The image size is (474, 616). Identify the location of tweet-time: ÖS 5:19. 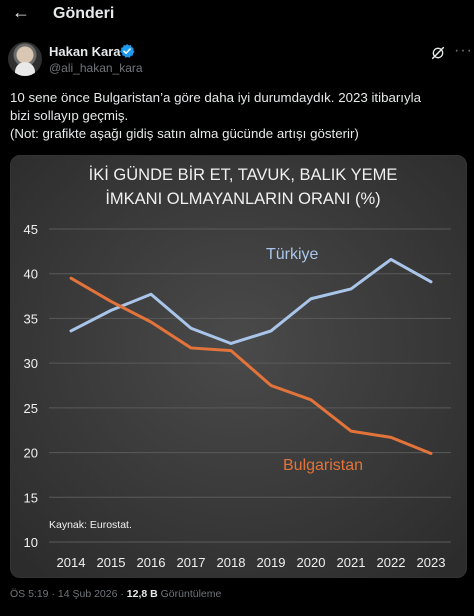
(29, 594).